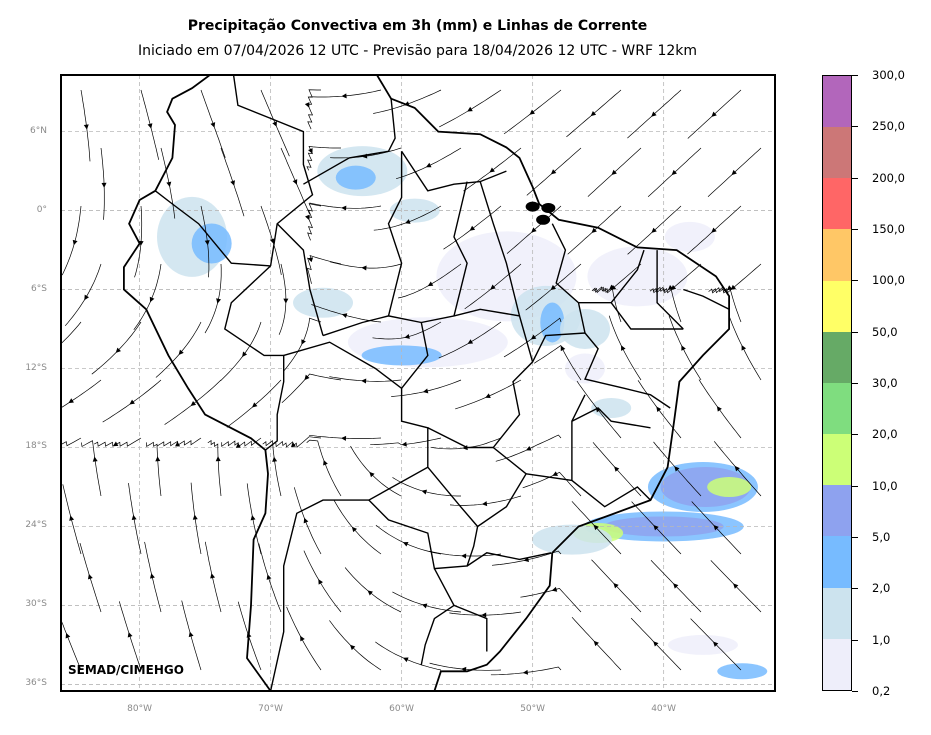 The image size is (931, 735). Describe the element at coordinates (888, 126) in the screenshot. I see `colorbar-label: 250,0` at that location.